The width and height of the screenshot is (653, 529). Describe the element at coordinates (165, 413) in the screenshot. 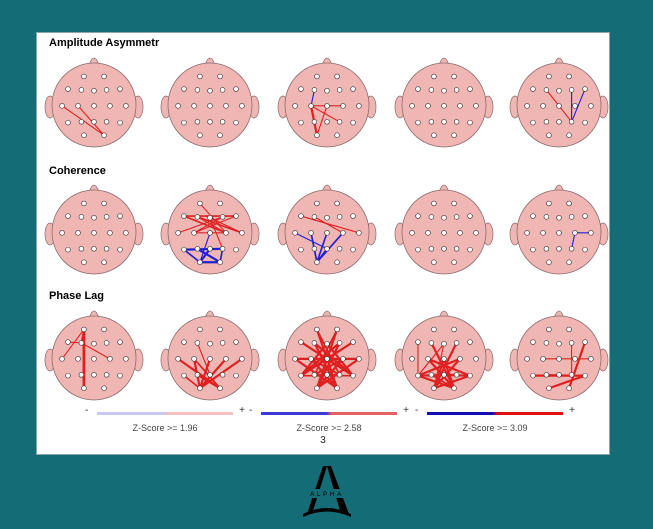

I see `scale-color-bar` at that location.